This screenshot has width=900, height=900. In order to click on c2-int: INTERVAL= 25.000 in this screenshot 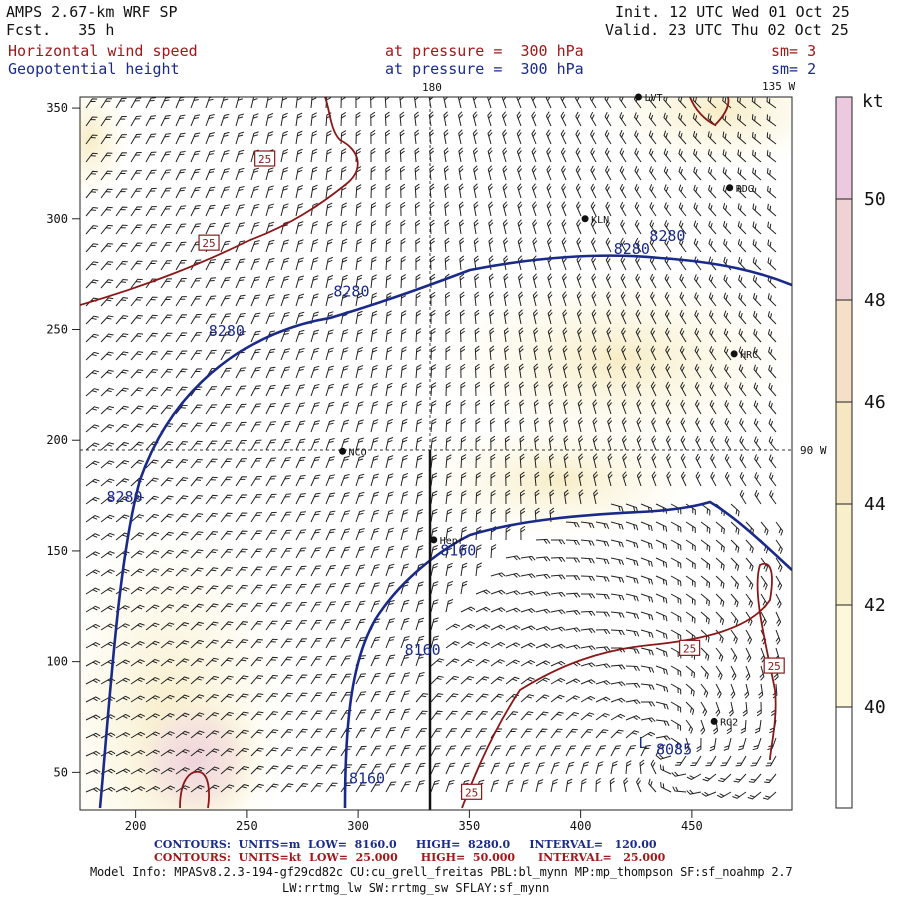, I will do `click(602, 857)`.